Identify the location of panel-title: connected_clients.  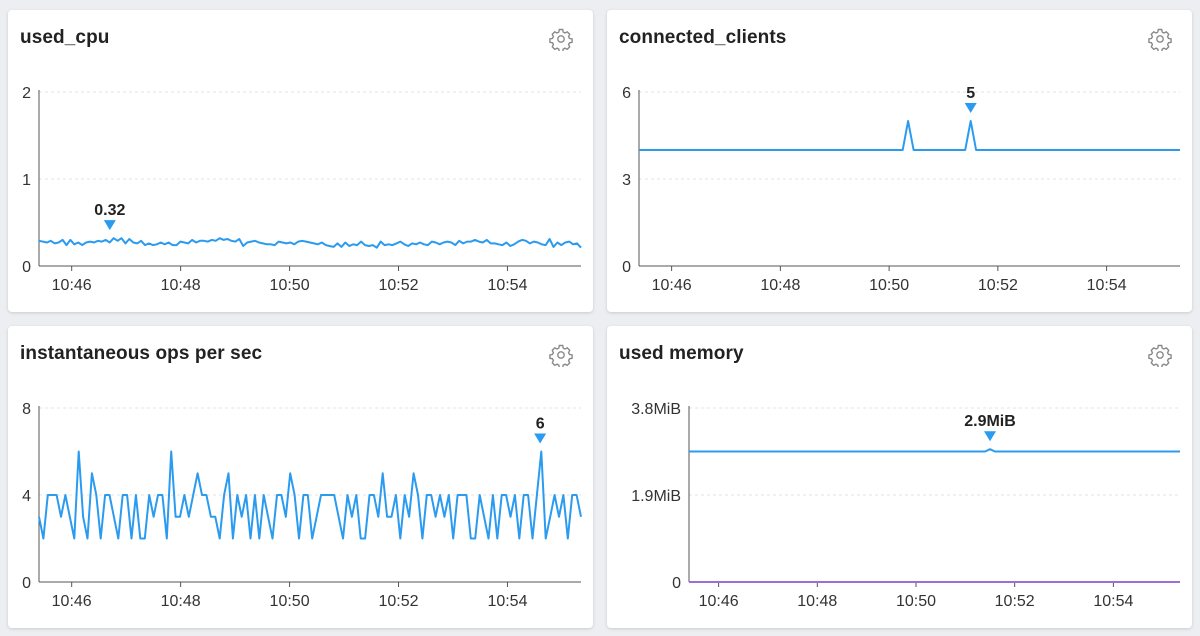
(703, 37).